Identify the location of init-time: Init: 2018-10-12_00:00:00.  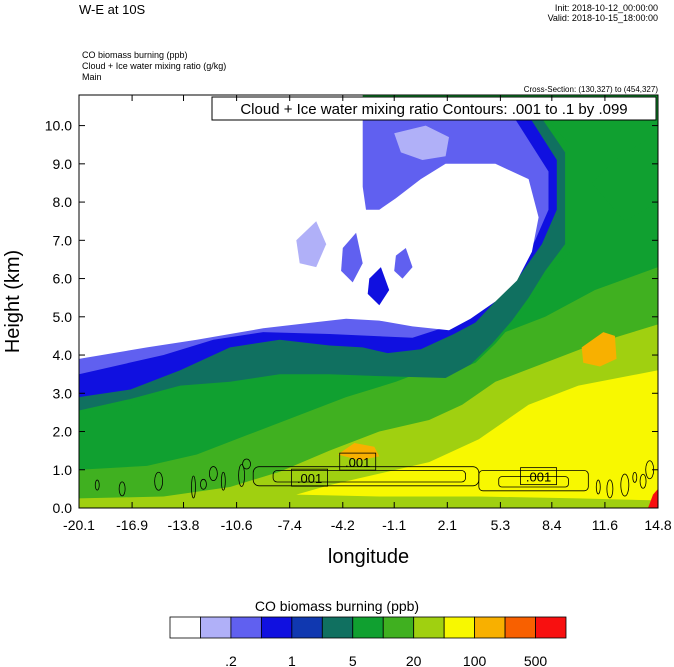
(606, 8).